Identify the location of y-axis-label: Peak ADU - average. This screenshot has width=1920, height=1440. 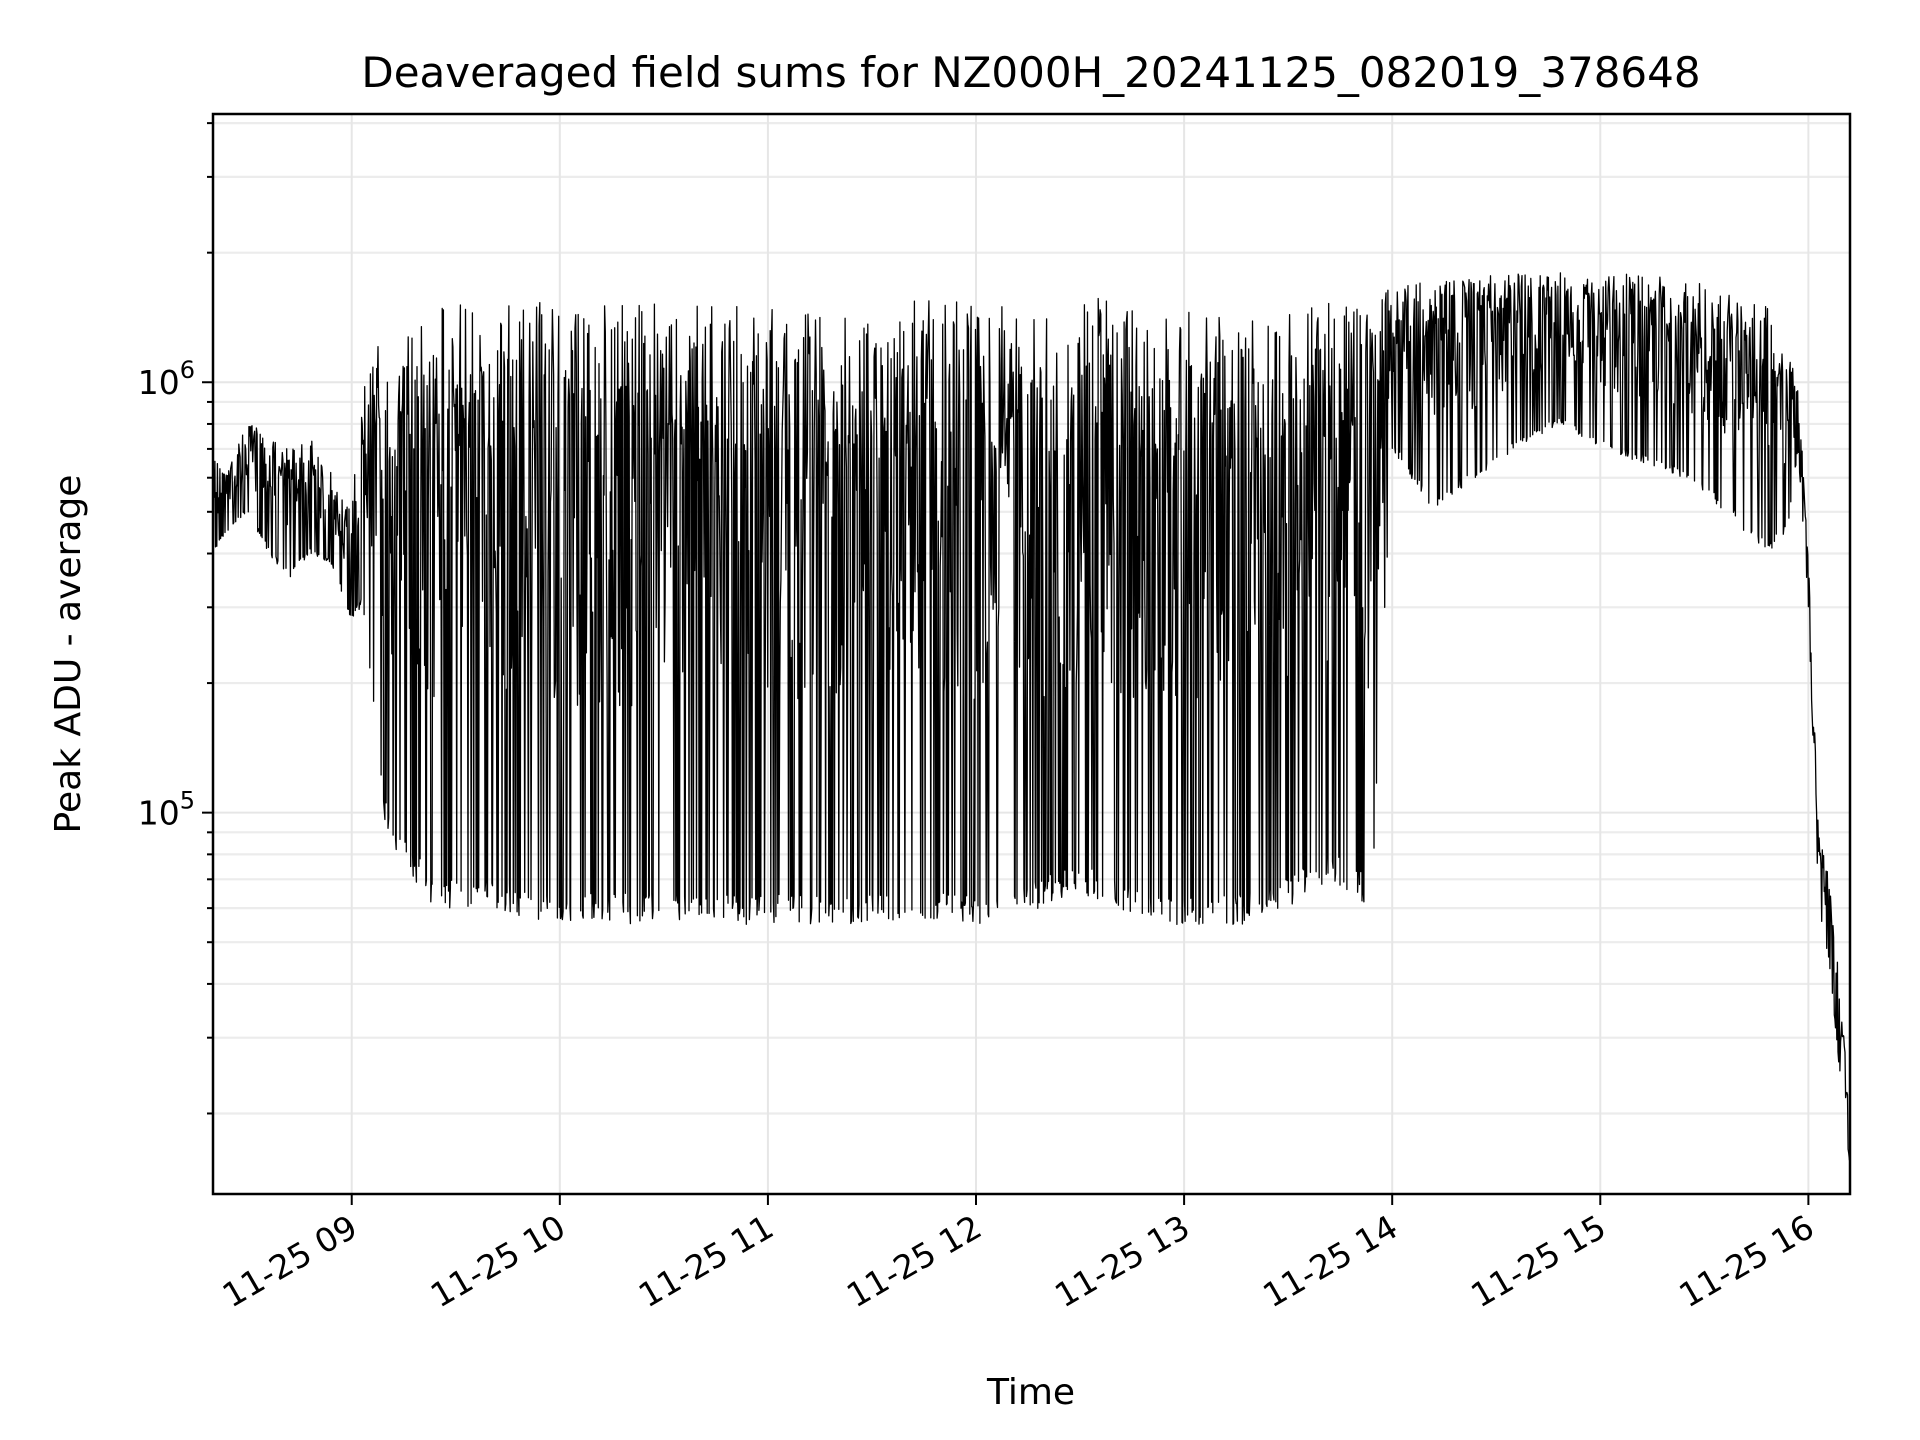
(68, 654).